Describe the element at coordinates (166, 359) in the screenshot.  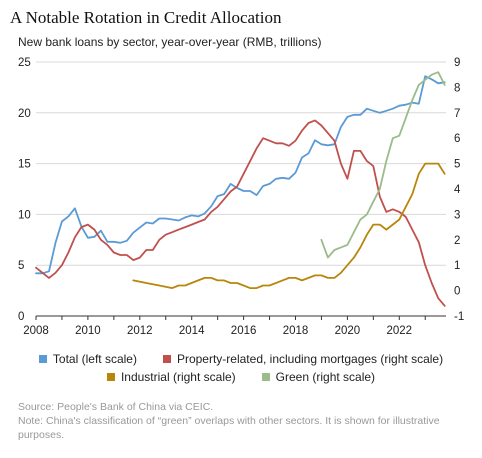
I see `legend-swatch-property` at that location.